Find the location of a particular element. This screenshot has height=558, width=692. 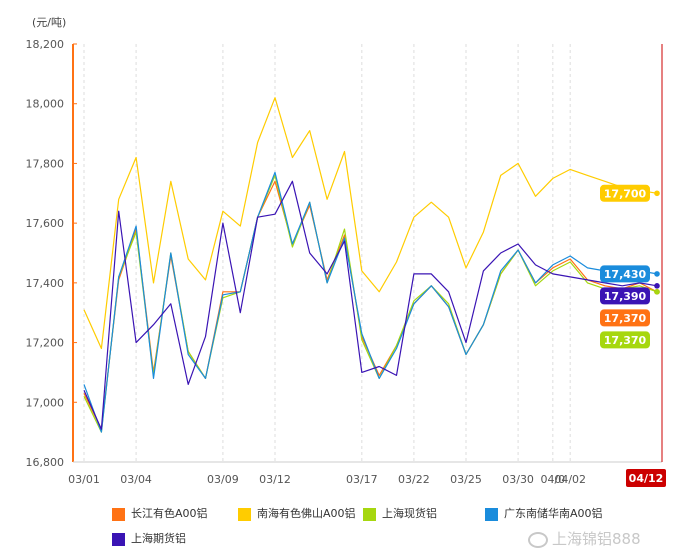

legend-label: 广东南储华南A00铝 is located at coordinates (553, 513).